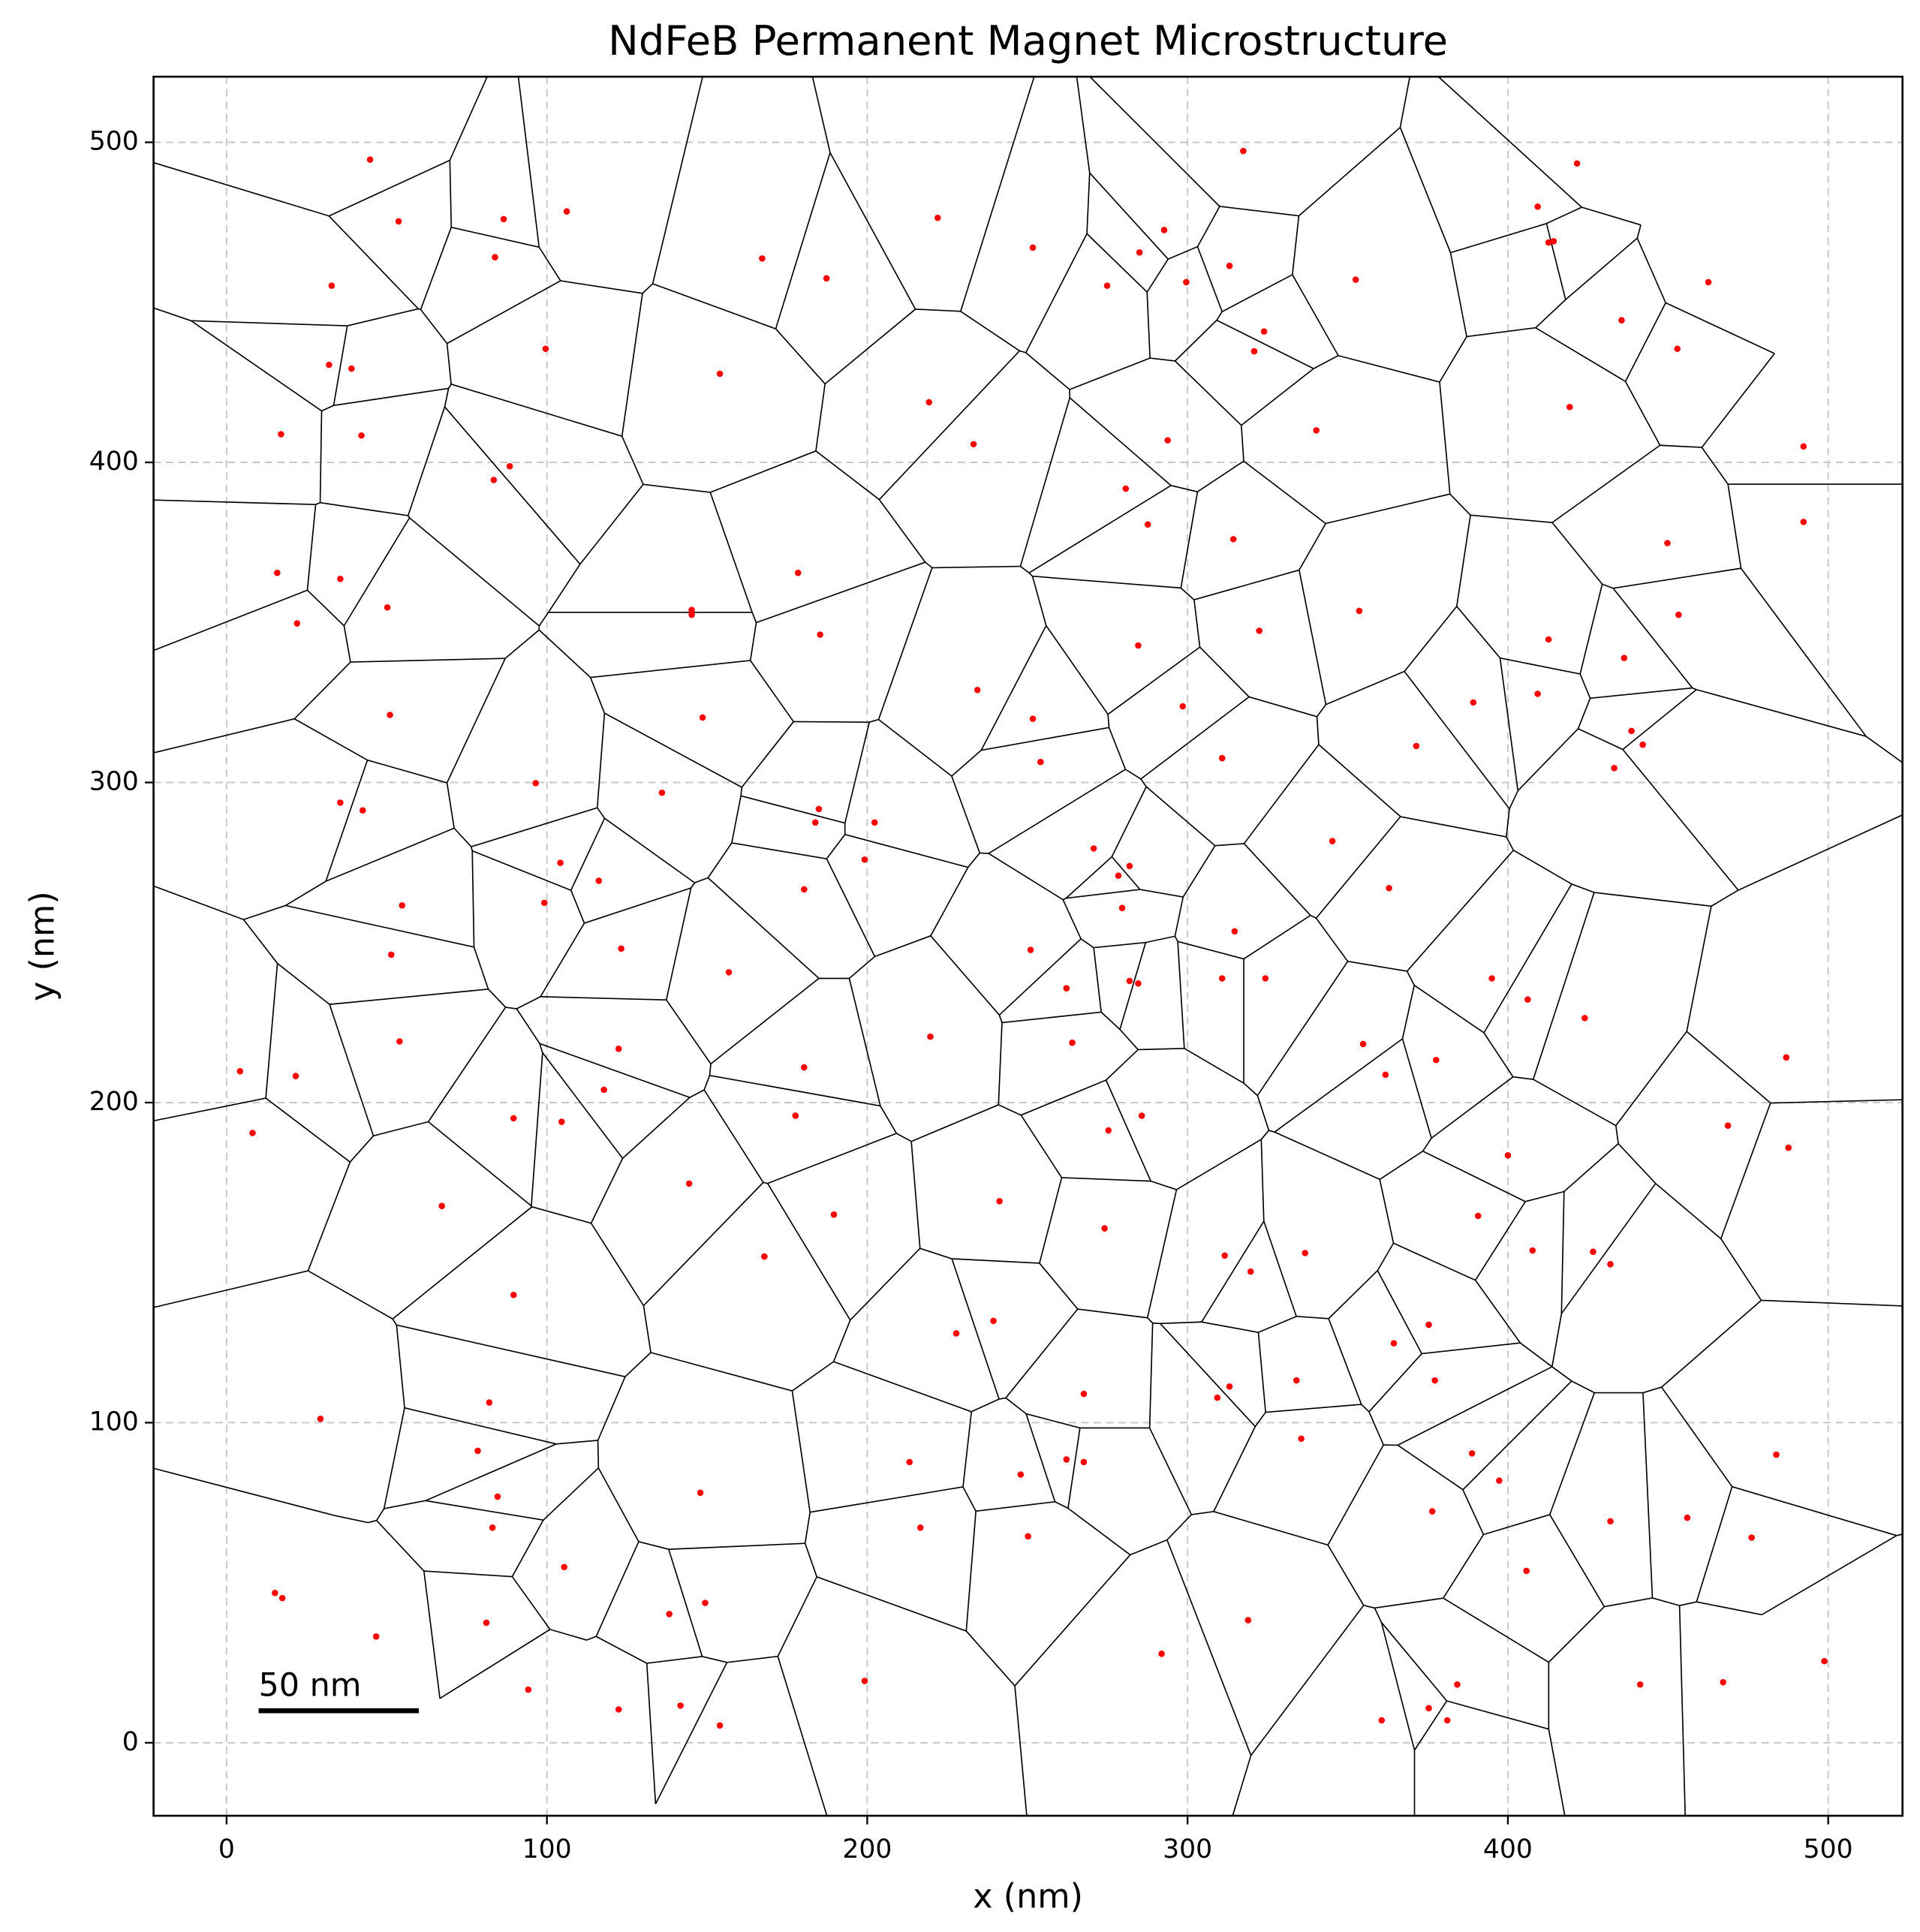 Image resolution: width=1920 pixels, height=1932 pixels. I want to click on chart-title: NdFeB Permanent Magnet Microstructure, so click(1028, 41).